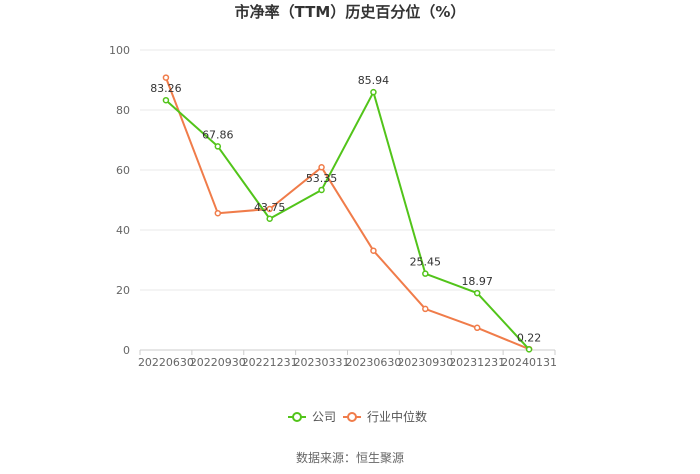 The width and height of the screenshot is (700, 474). Describe the element at coordinates (123, 290) in the screenshot. I see `y-tick-label: 20` at that location.